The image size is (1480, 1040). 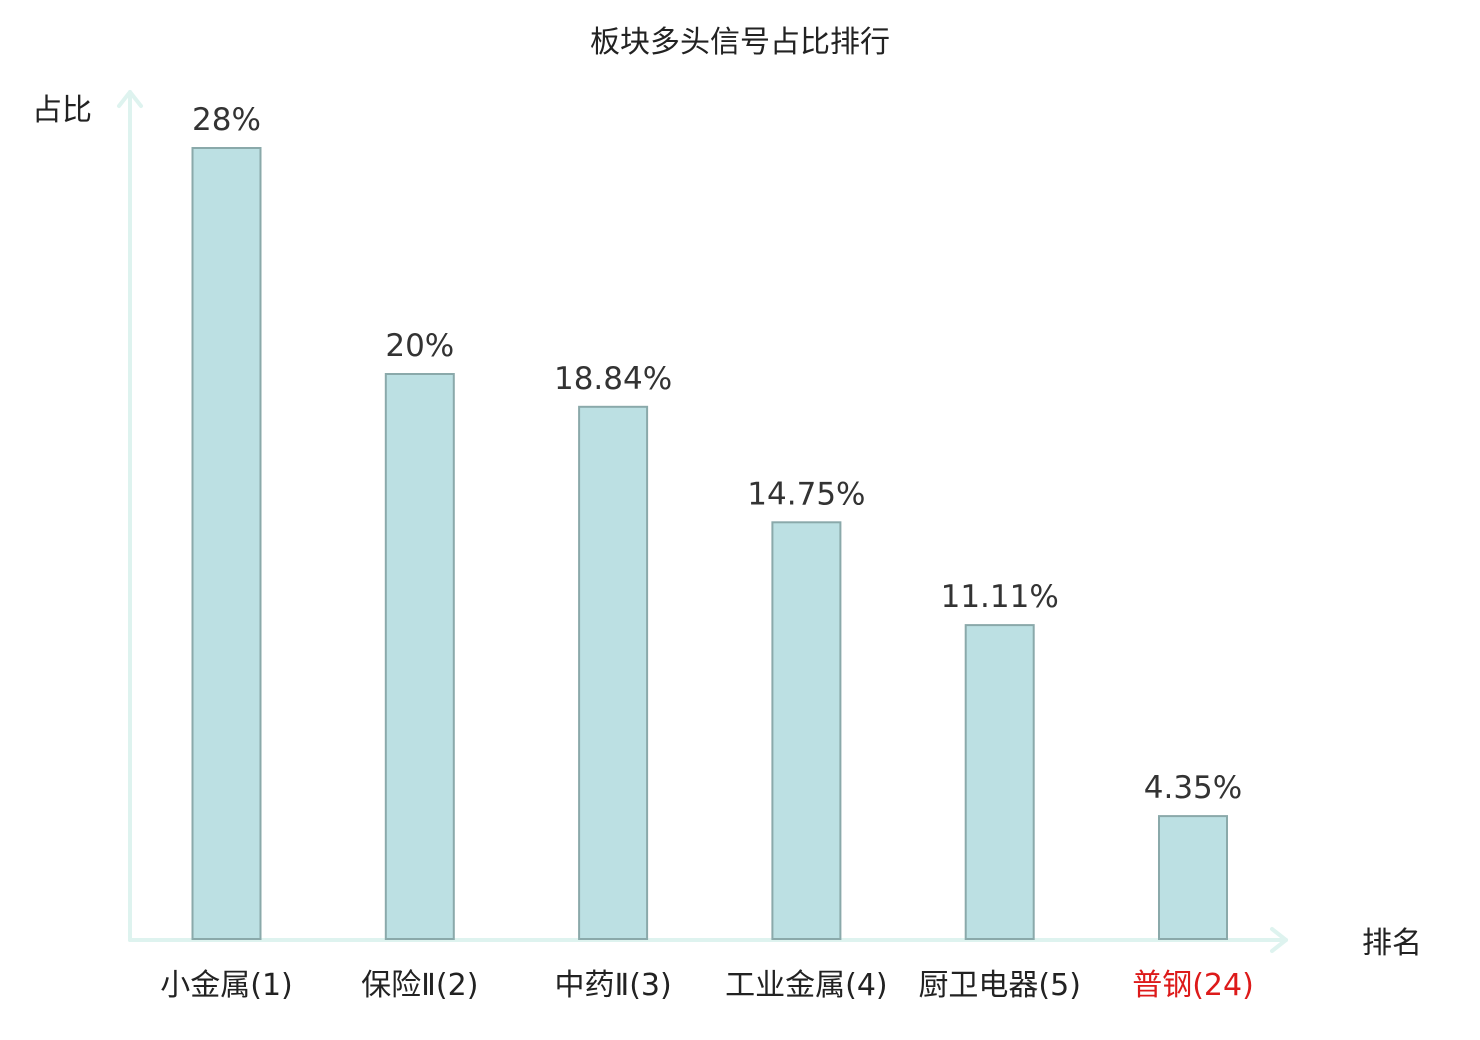 I want to click on bar-value-label: 14.75%, so click(x=806, y=494).